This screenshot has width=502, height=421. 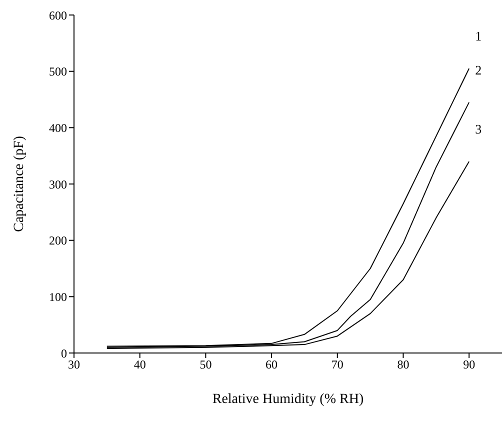 What do you see at coordinates (58, 184) in the screenshot?
I see `y-tick-label: 300` at bounding box center [58, 184].